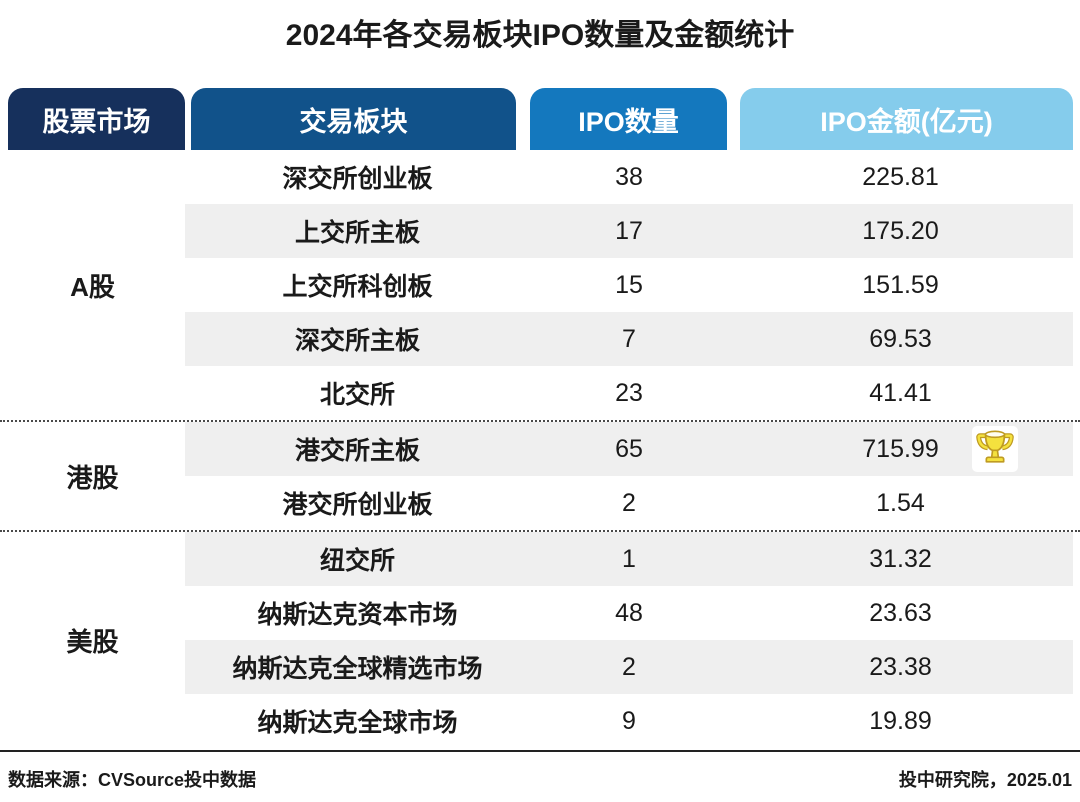  Describe the element at coordinates (357, 287) in the screenshot. I see `board-cell: 上交所科创板` at that location.